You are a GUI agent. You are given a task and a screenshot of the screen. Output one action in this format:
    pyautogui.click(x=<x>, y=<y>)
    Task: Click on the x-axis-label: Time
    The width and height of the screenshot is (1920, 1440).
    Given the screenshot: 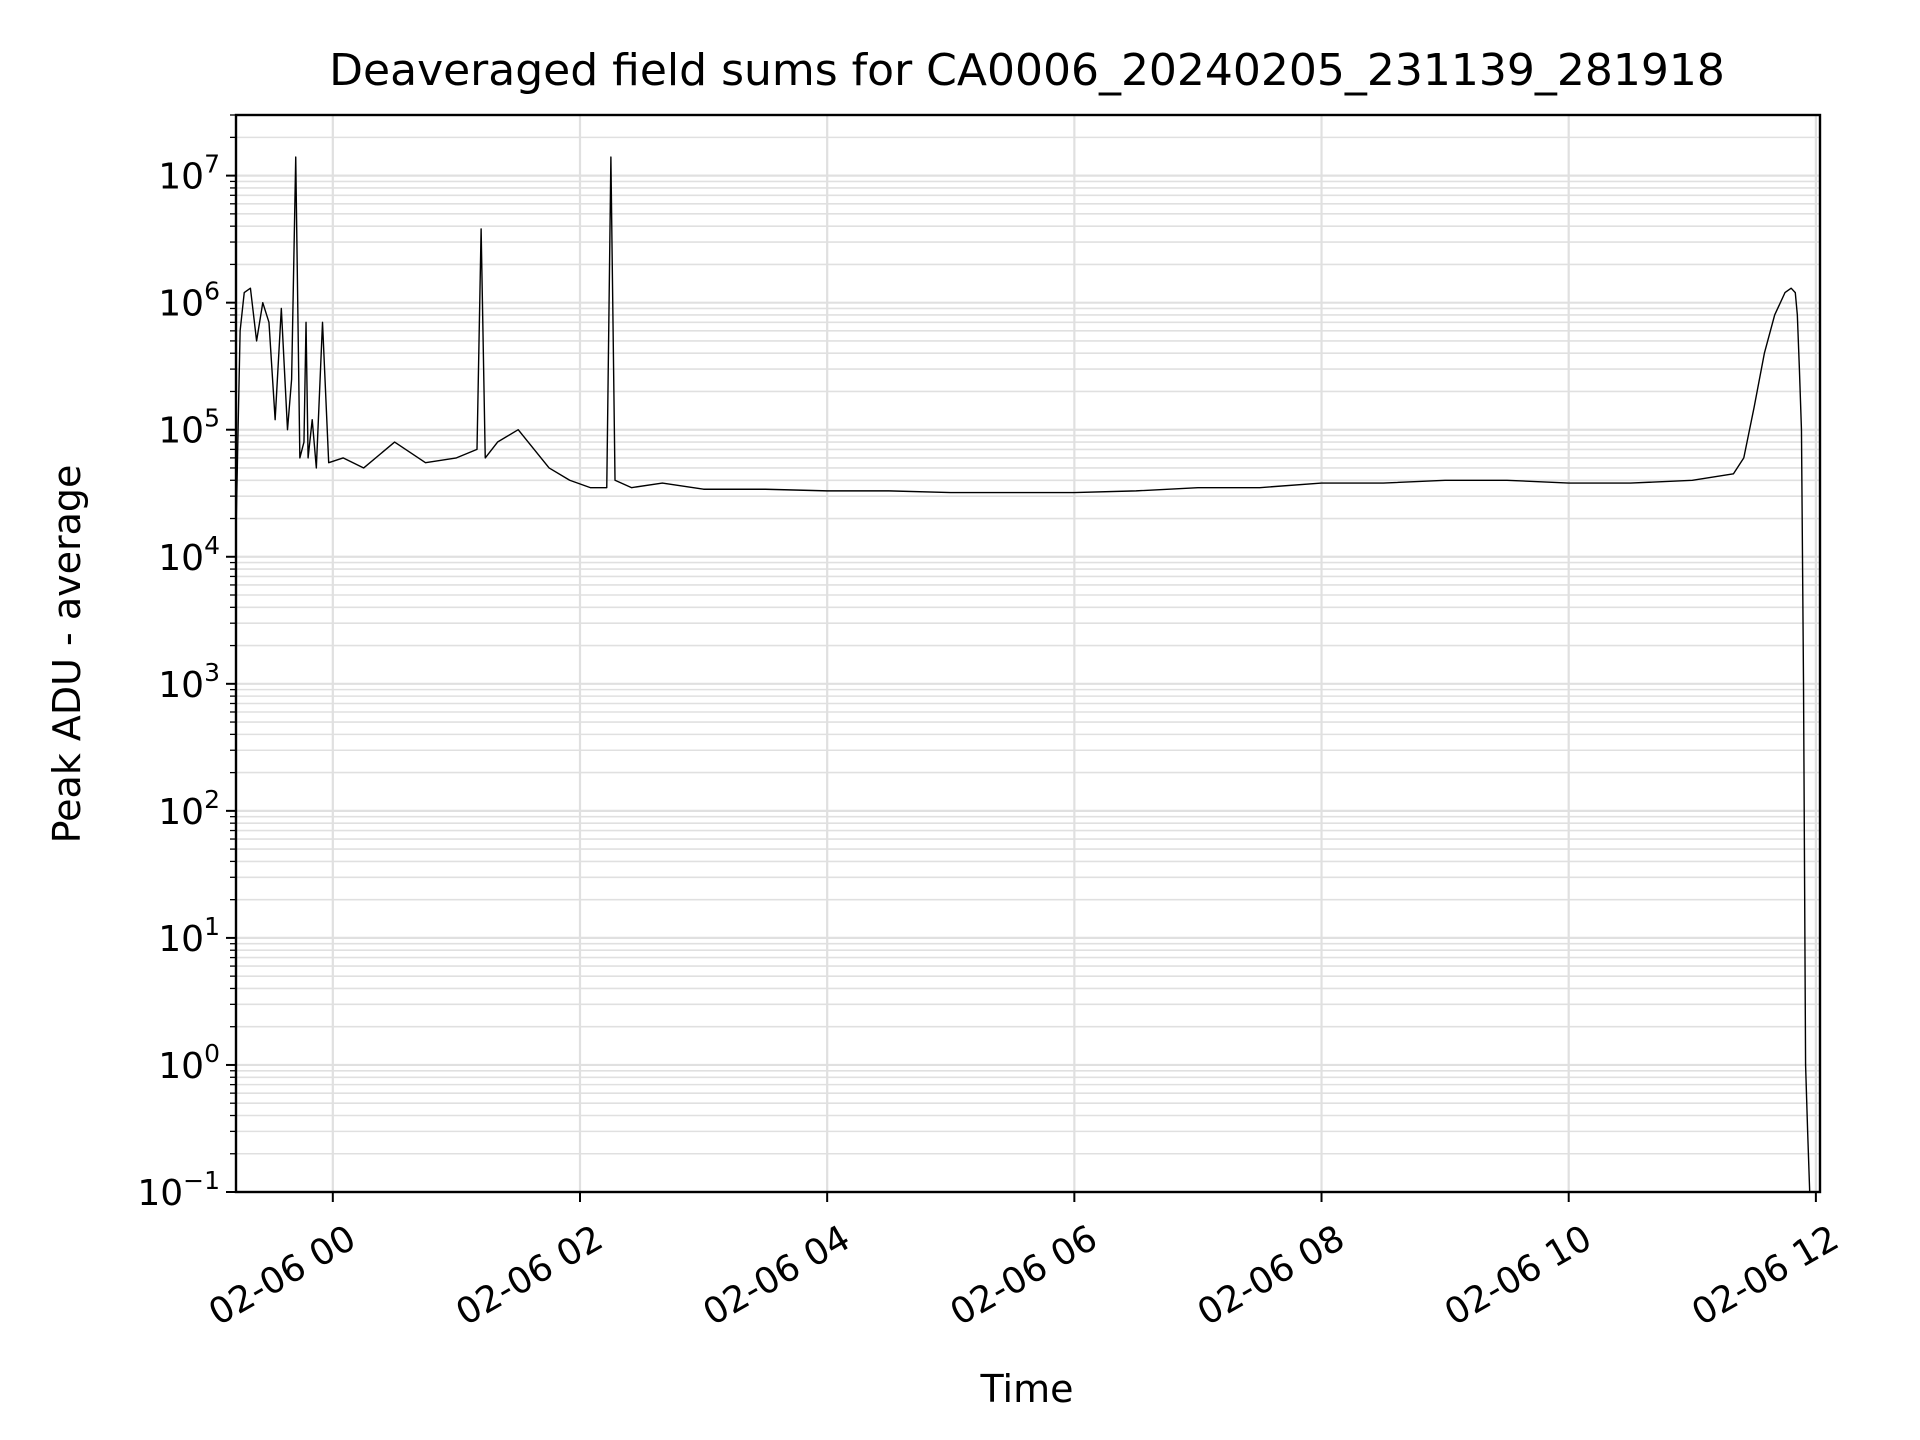 What is the action you would take?
    pyautogui.click(x=1027, y=1389)
    